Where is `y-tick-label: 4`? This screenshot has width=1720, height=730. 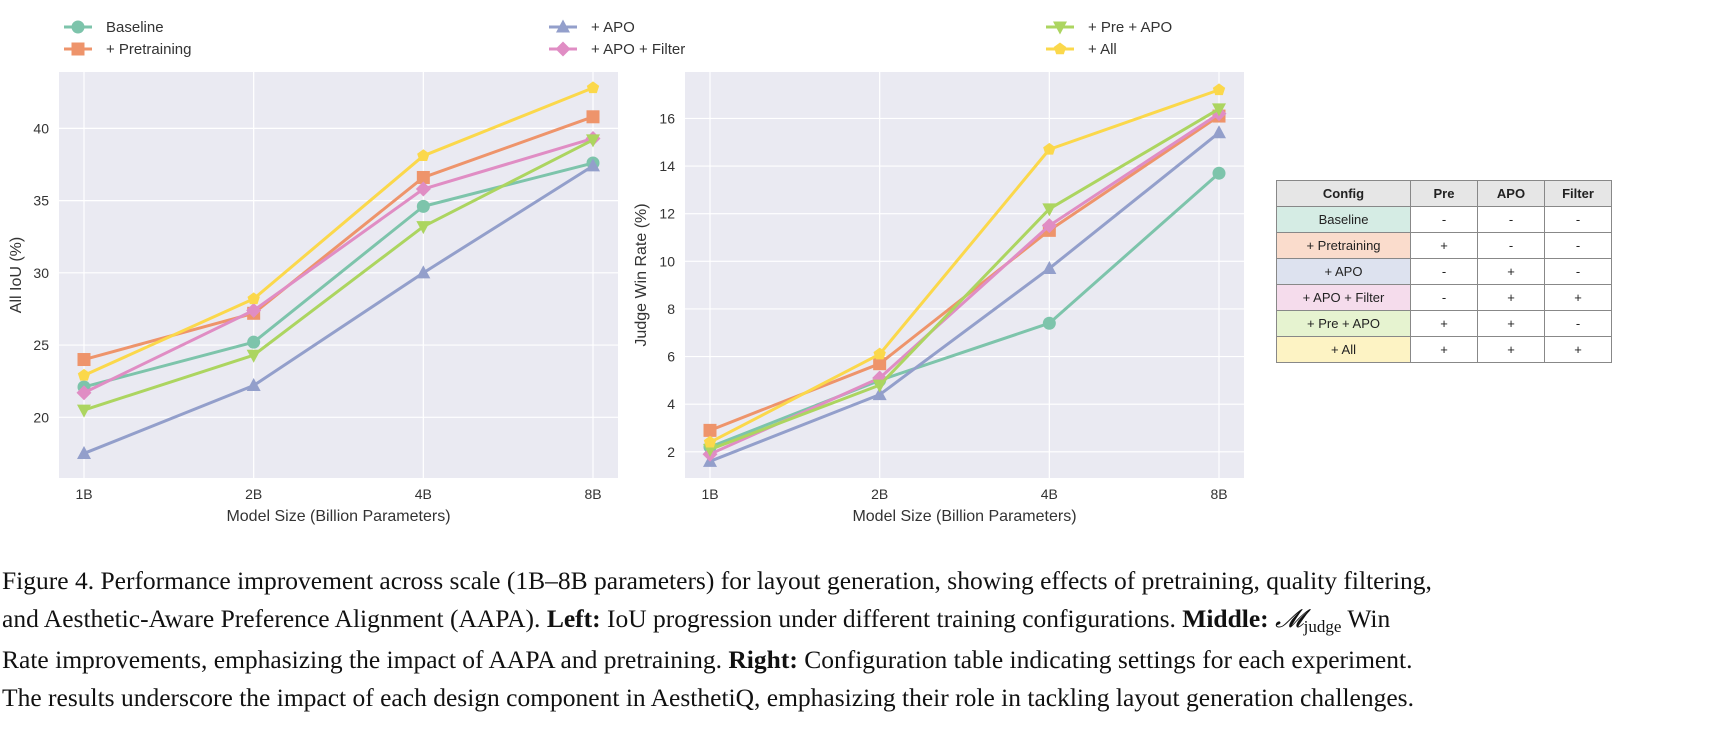 y-tick-label: 4 is located at coordinates (671, 404).